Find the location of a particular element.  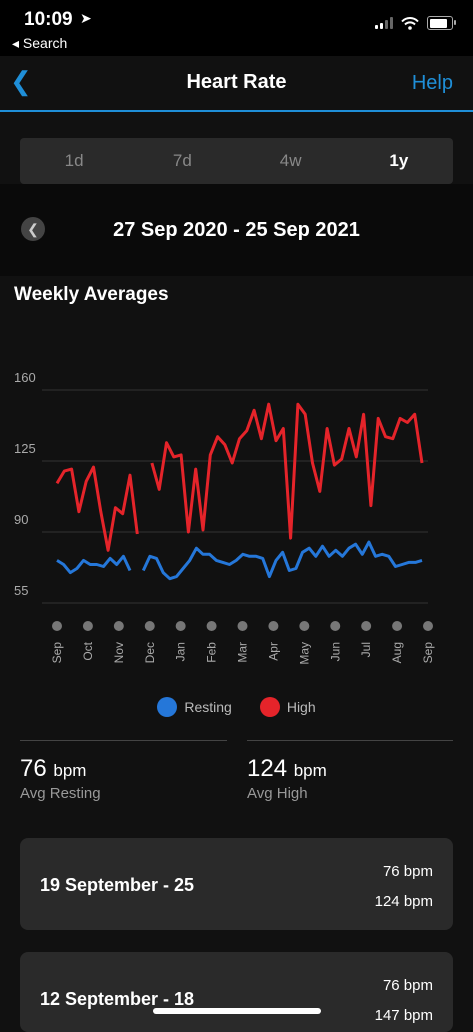

tab-1y: 1y is located at coordinates (399, 160).